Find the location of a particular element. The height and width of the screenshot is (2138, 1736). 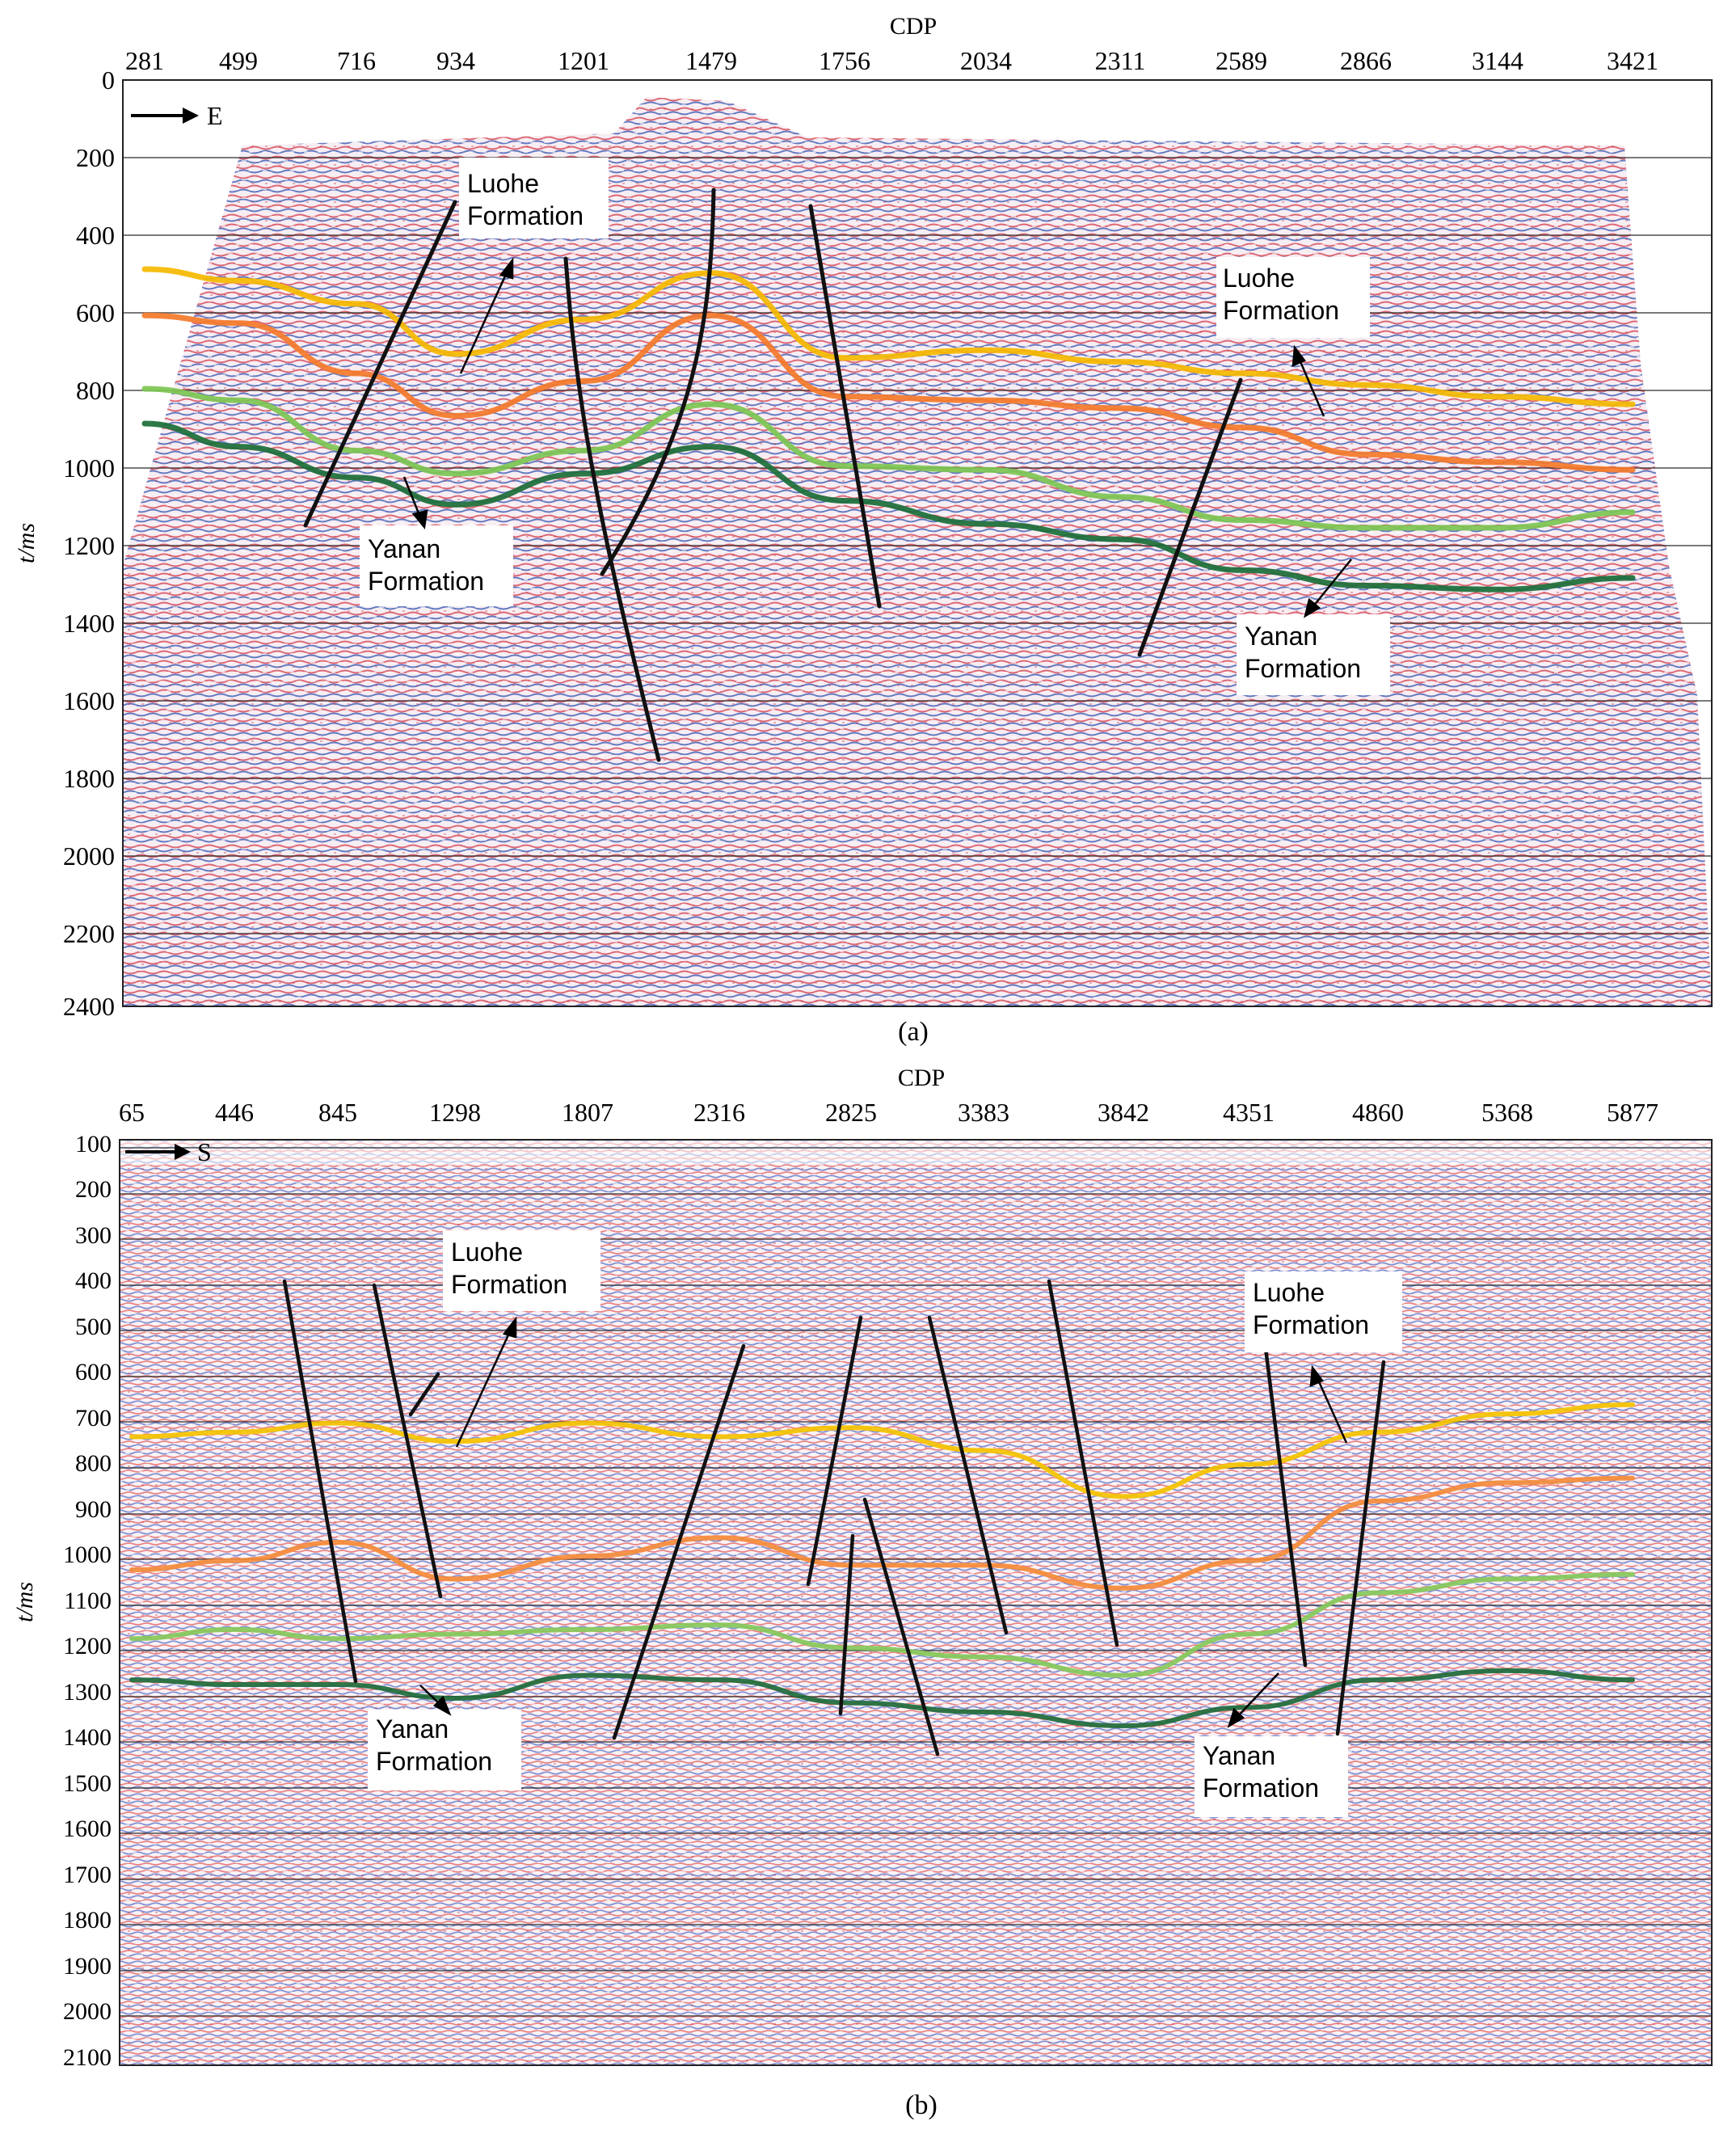

x-tick-label: 1807 is located at coordinates (587, 1112).